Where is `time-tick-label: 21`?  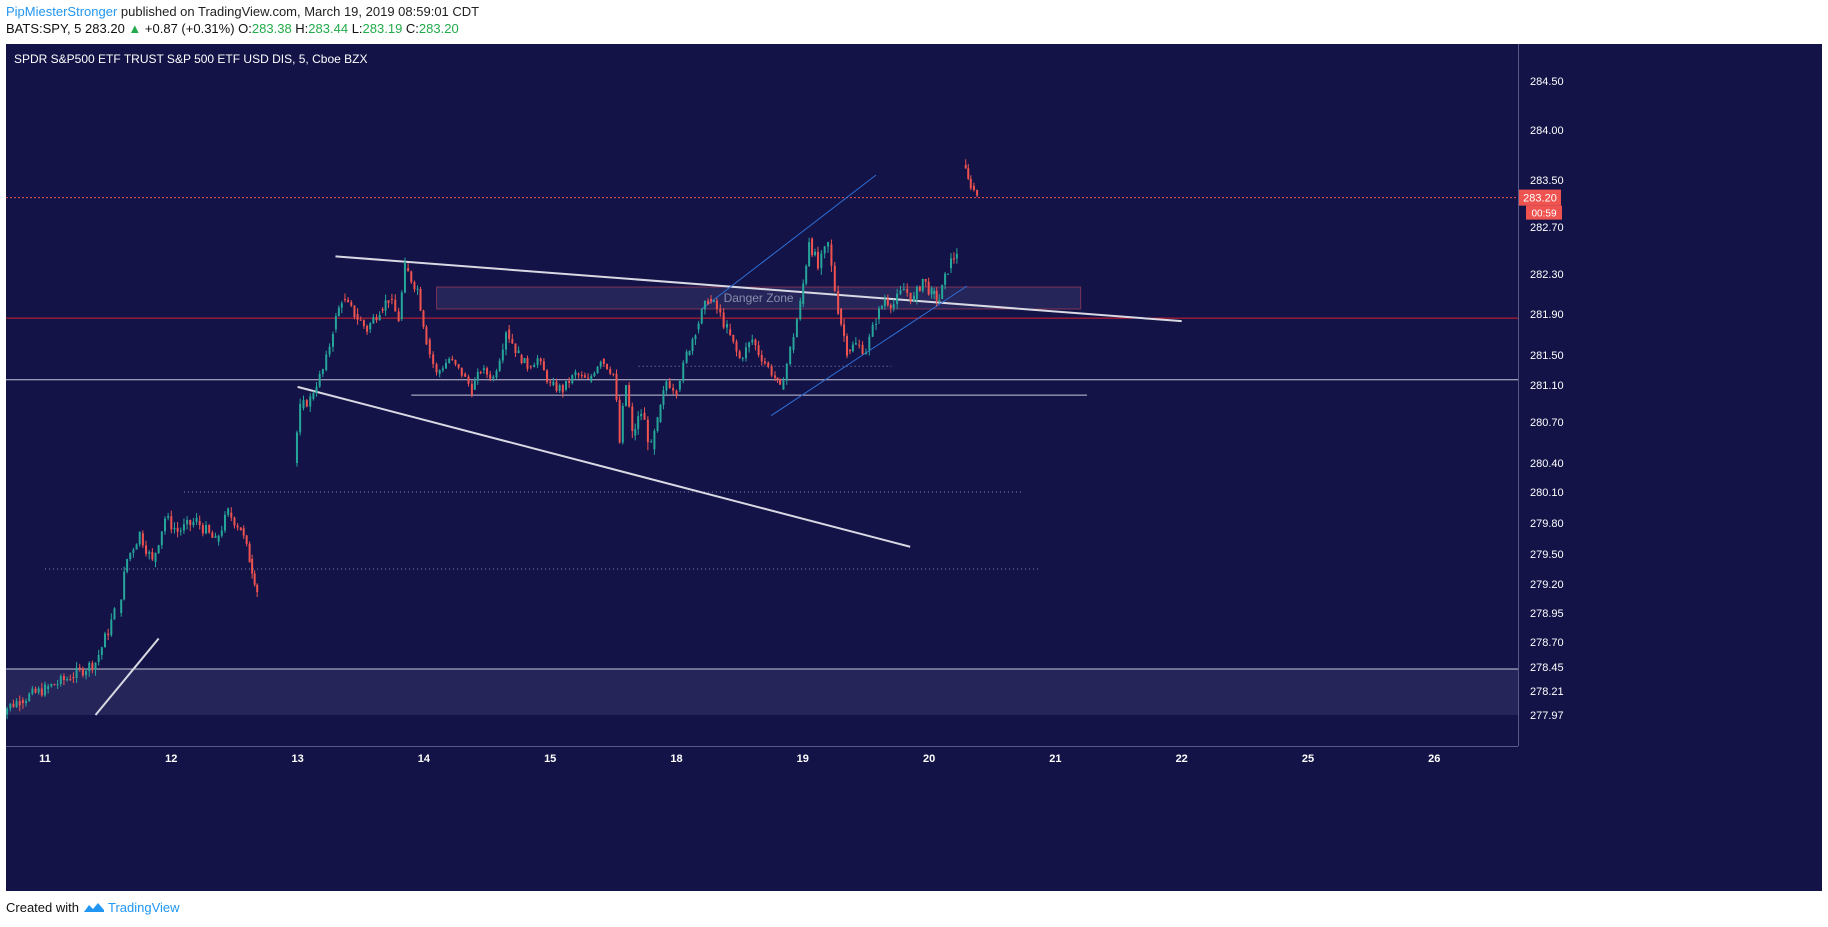
time-tick-label: 21 is located at coordinates (1055, 759).